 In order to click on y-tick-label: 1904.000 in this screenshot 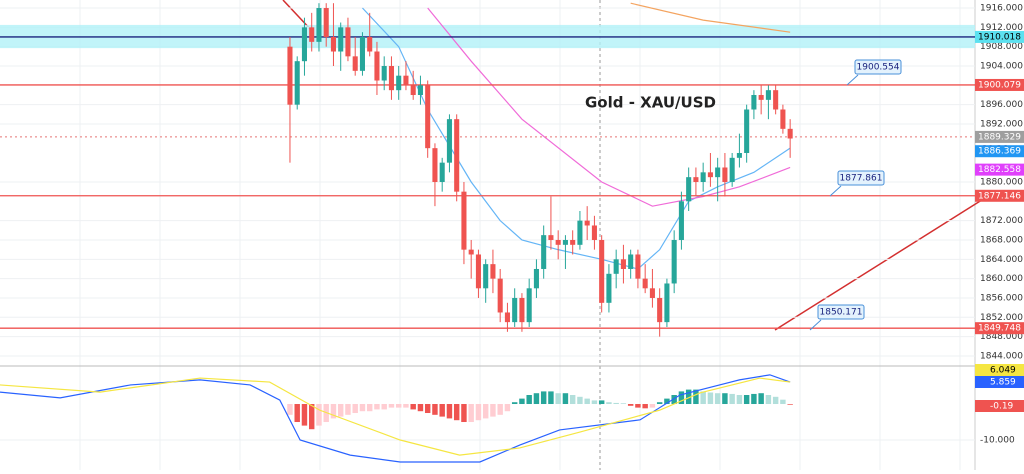, I will do `click(1001, 67)`.